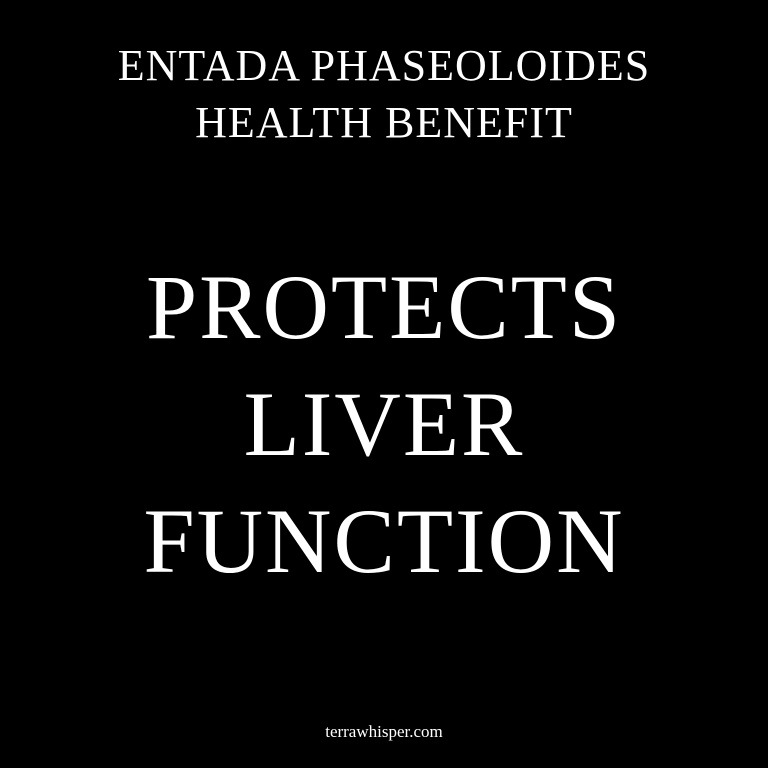  I want to click on headline-line-1: PROTECTS, so click(384, 307).